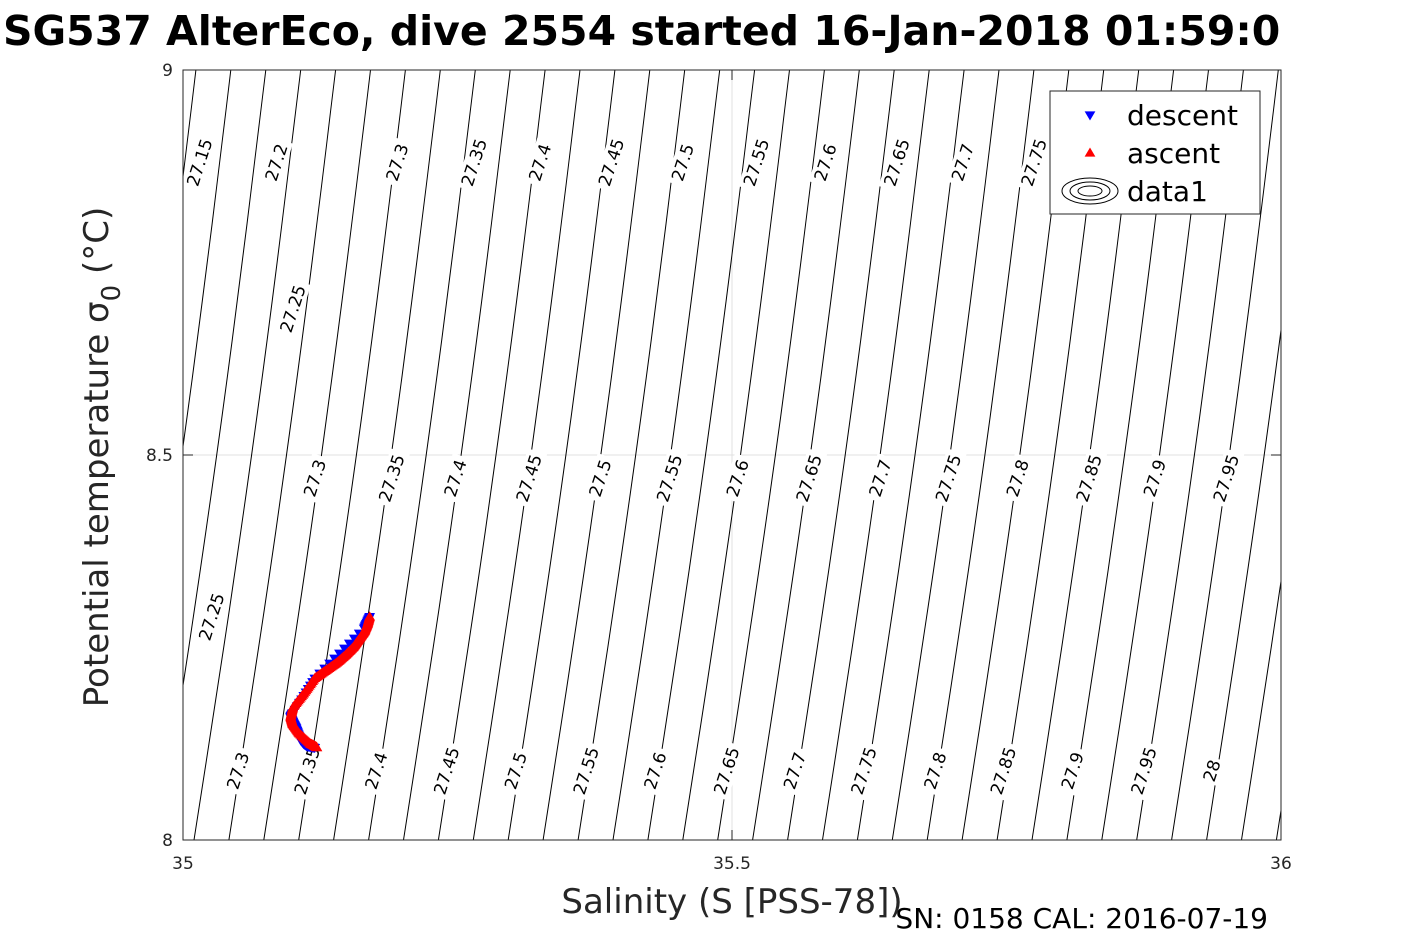 This screenshot has height=945, width=1417. I want to click on legend-contour-ring, so click(1090, 191).